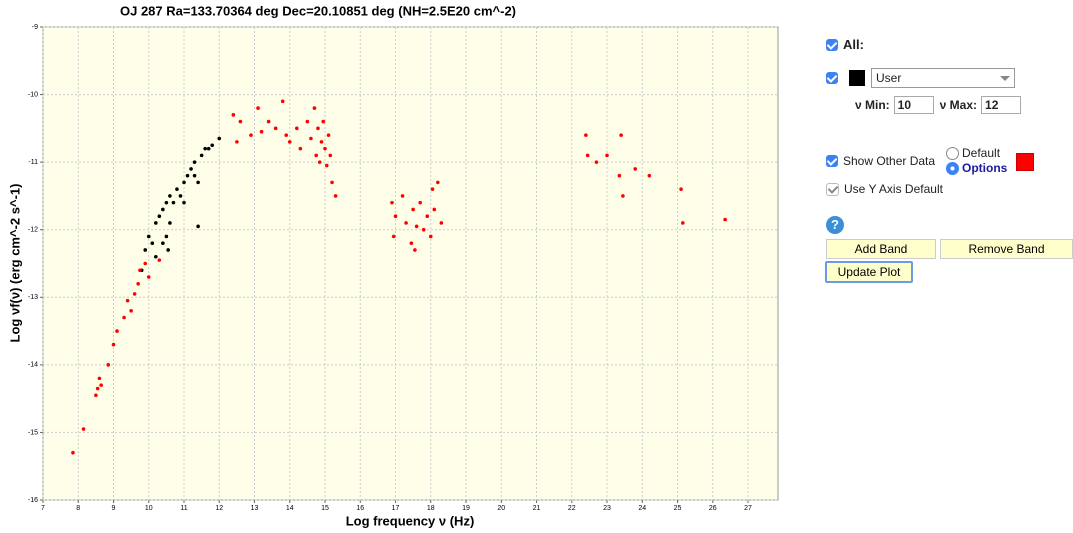 The image size is (1073, 533). Describe the element at coordinates (881, 249) in the screenshot. I see `add-band-button: Add Band` at that location.